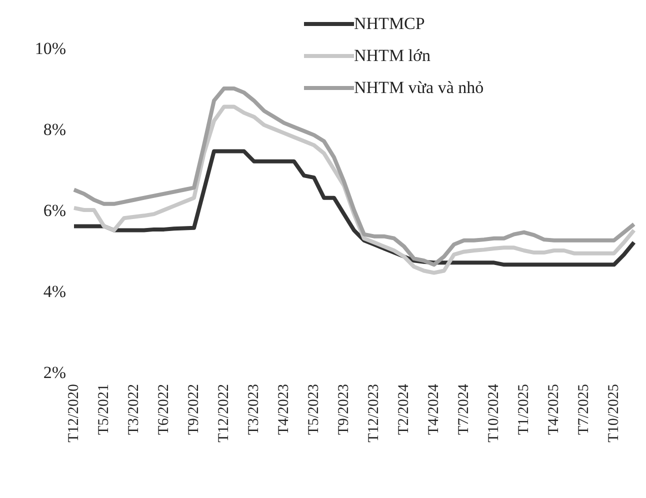 Image resolution: width=646 pixels, height=498 pixels. Describe the element at coordinates (224, 413) in the screenshot. I see `x-tick-label: T12/2022` at that location.